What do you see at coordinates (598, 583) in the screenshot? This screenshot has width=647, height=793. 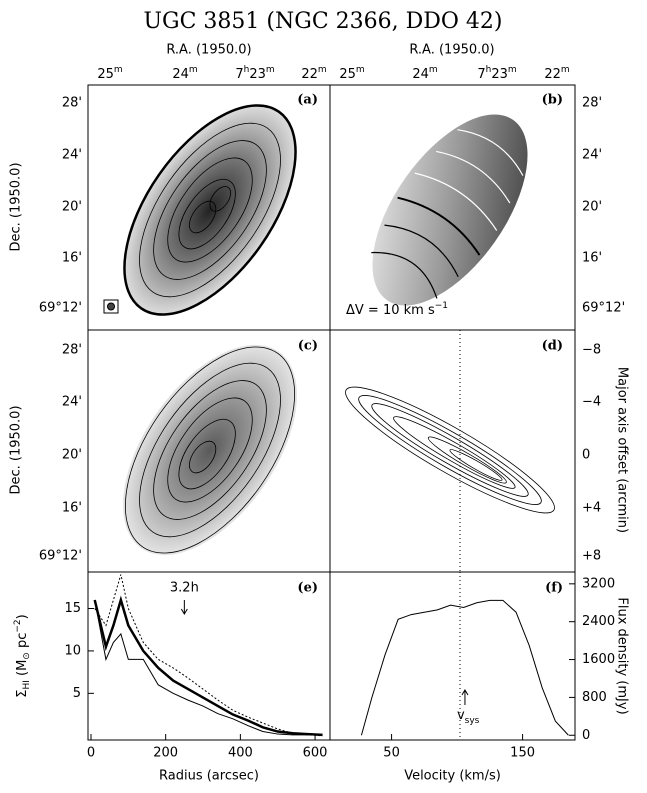 I see `y-tick-label: 3200` at bounding box center [598, 583].